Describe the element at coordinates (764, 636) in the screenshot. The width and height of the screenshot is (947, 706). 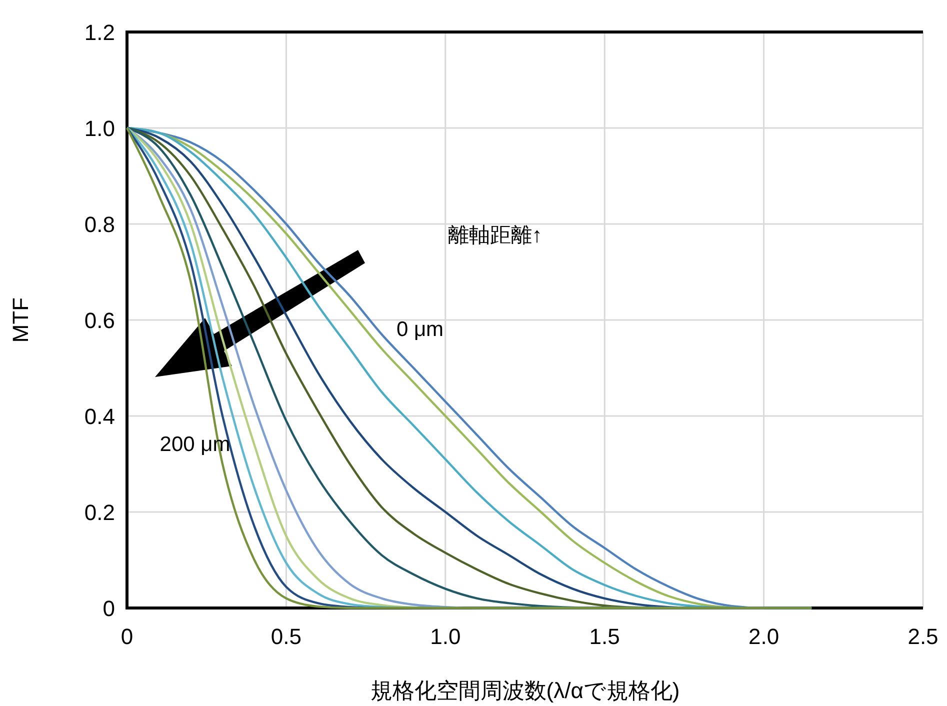
I see `x-tick-label: 2.0` at that location.